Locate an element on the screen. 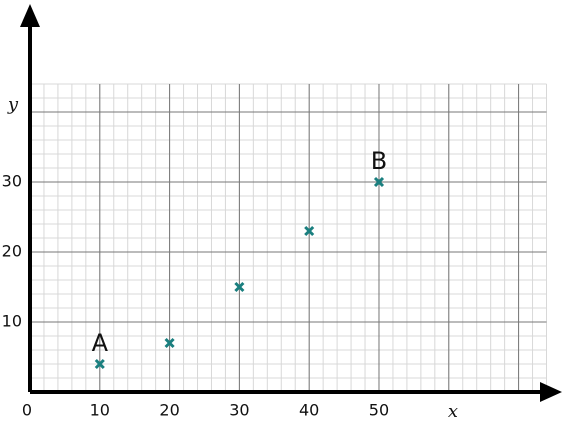 This screenshot has height=425, width=563. x-tick-label: 30 is located at coordinates (239, 410).